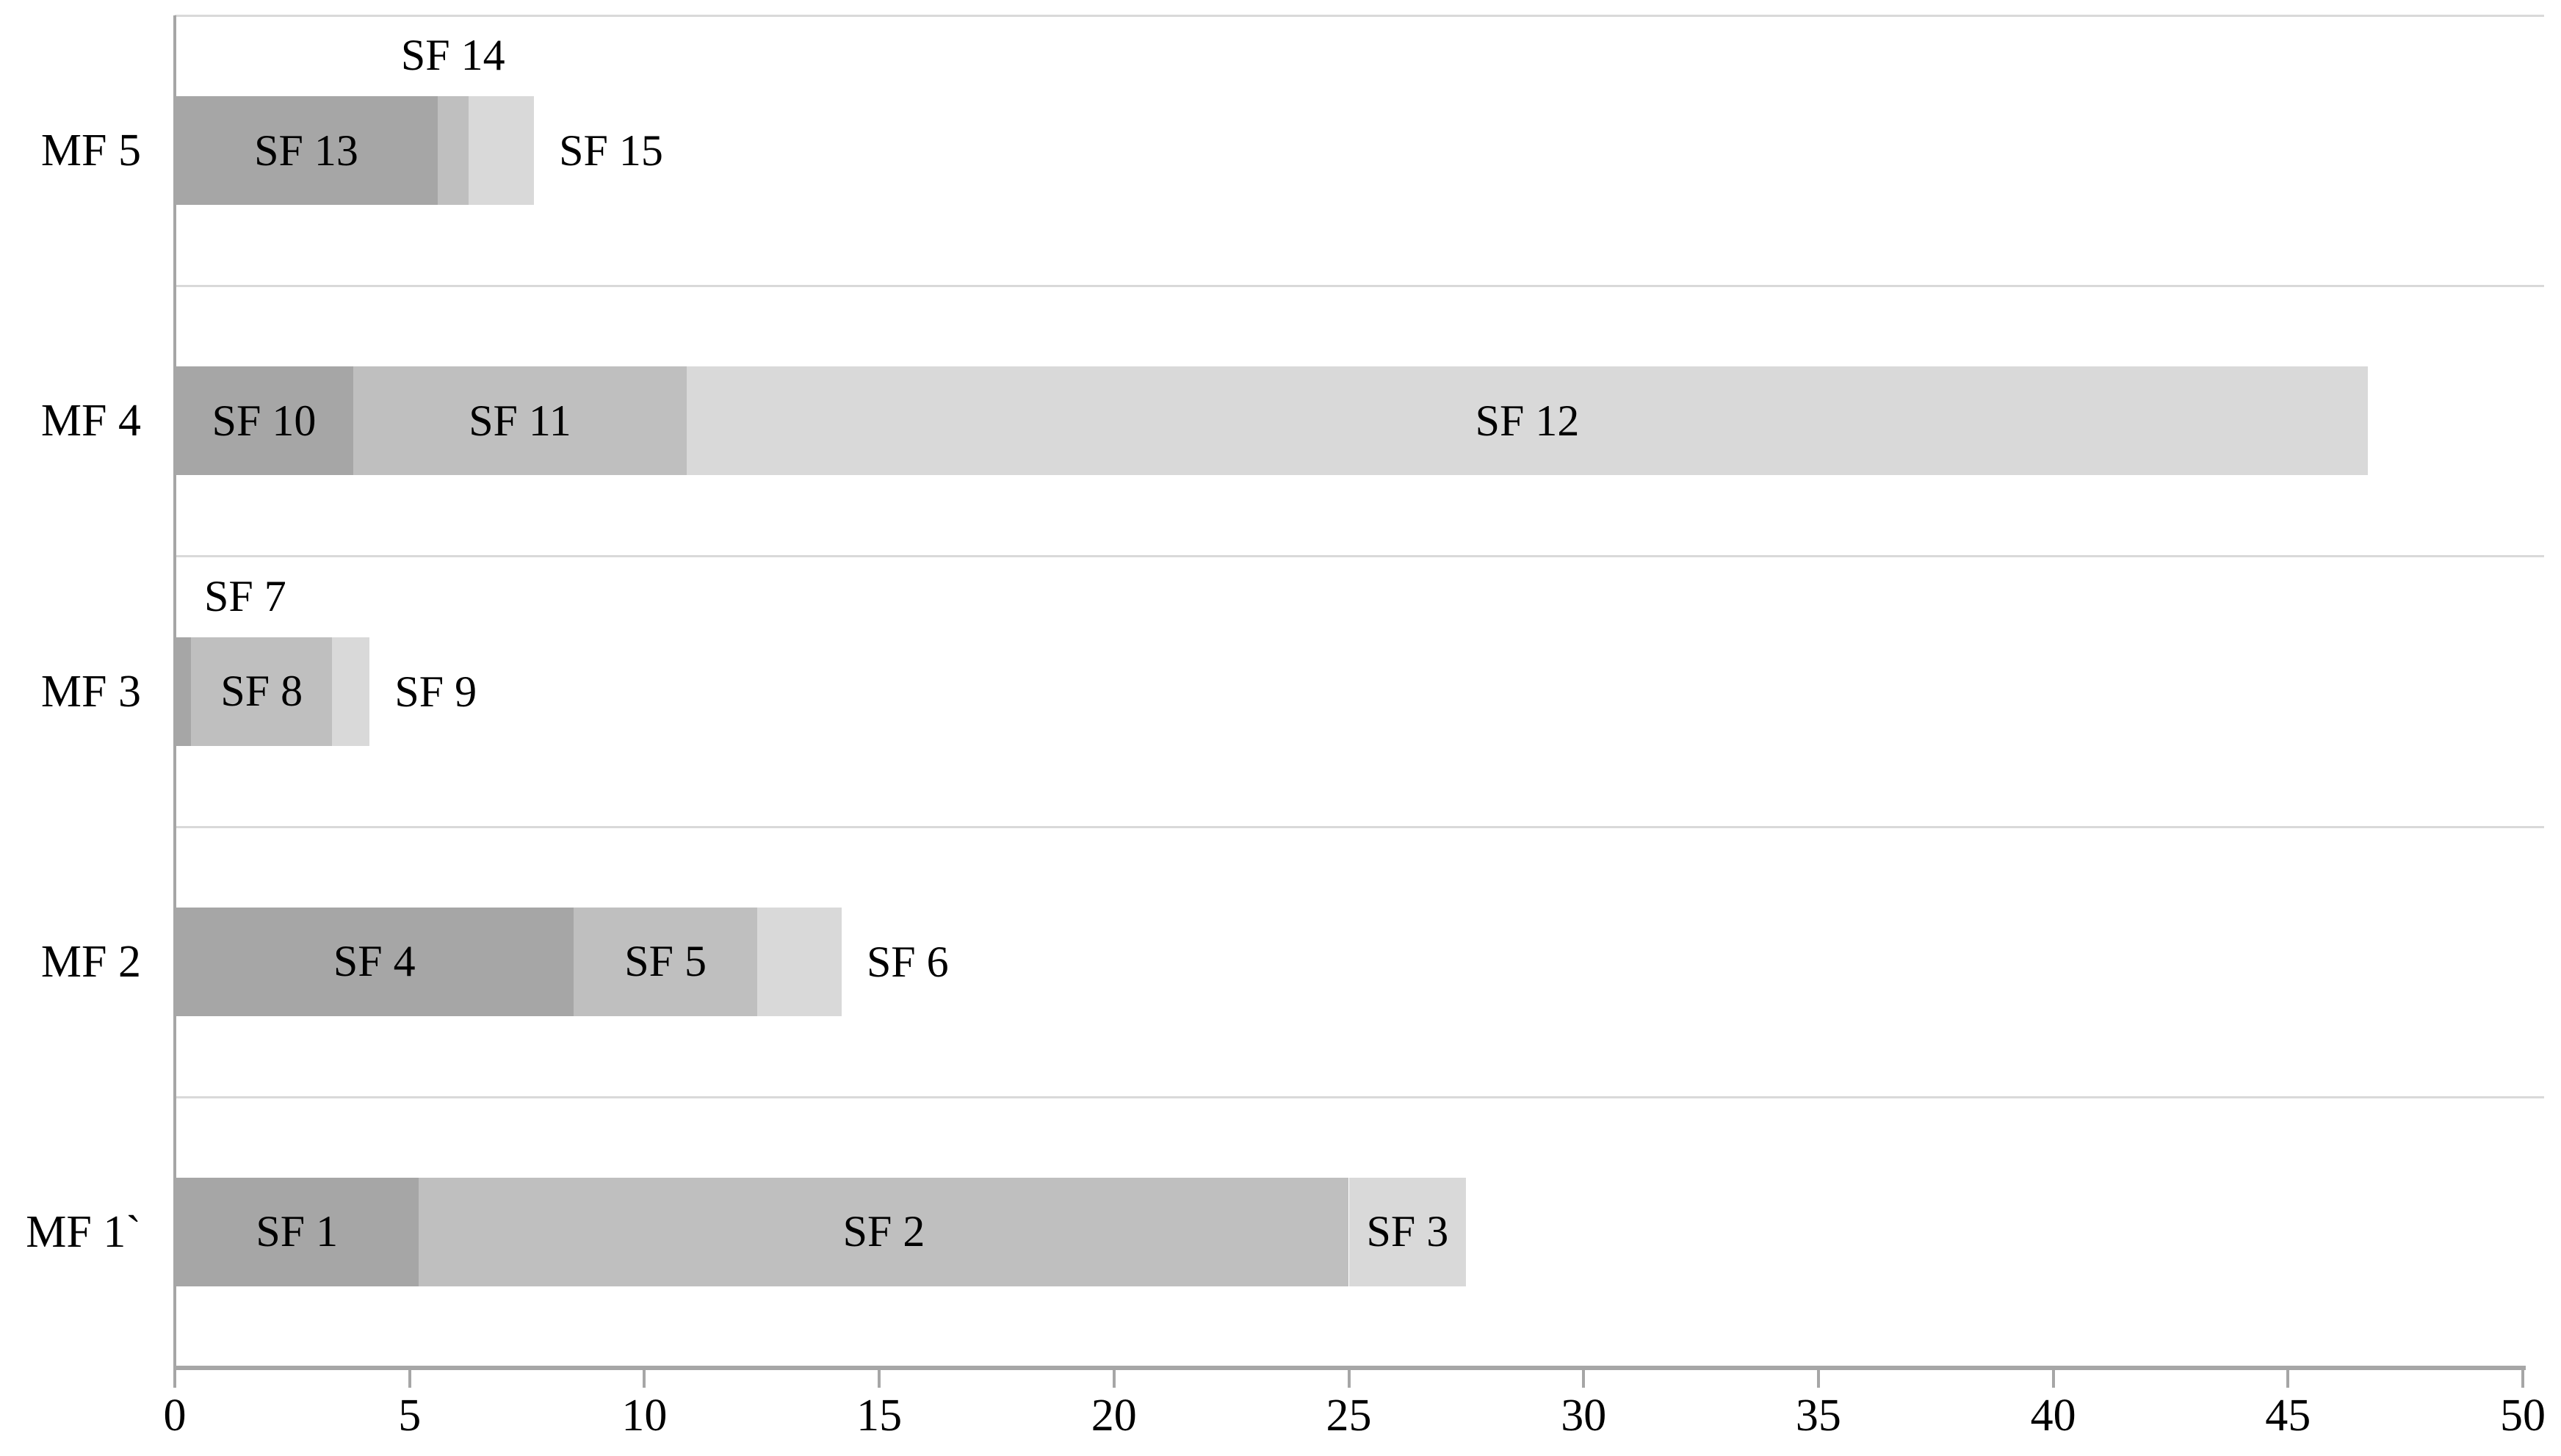 Image resolution: width=2561 pixels, height=1456 pixels. I want to click on x-axis-tick-label: 50, so click(2523, 1416).